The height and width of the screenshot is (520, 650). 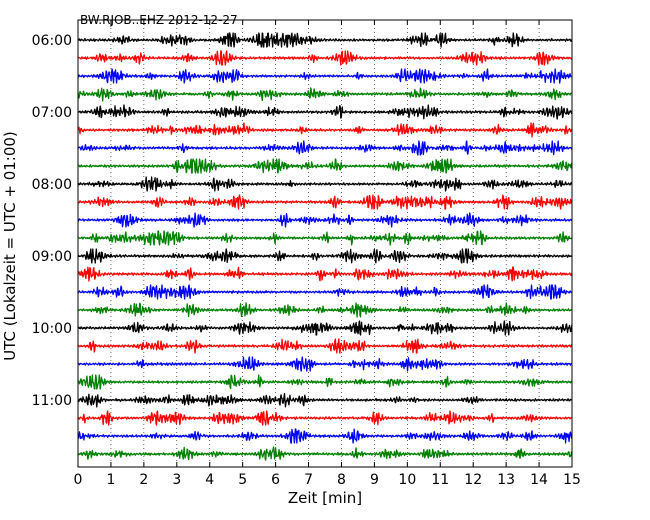 What do you see at coordinates (209, 480) in the screenshot?
I see `x-tick-label: 4` at bounding box center [209, 480].